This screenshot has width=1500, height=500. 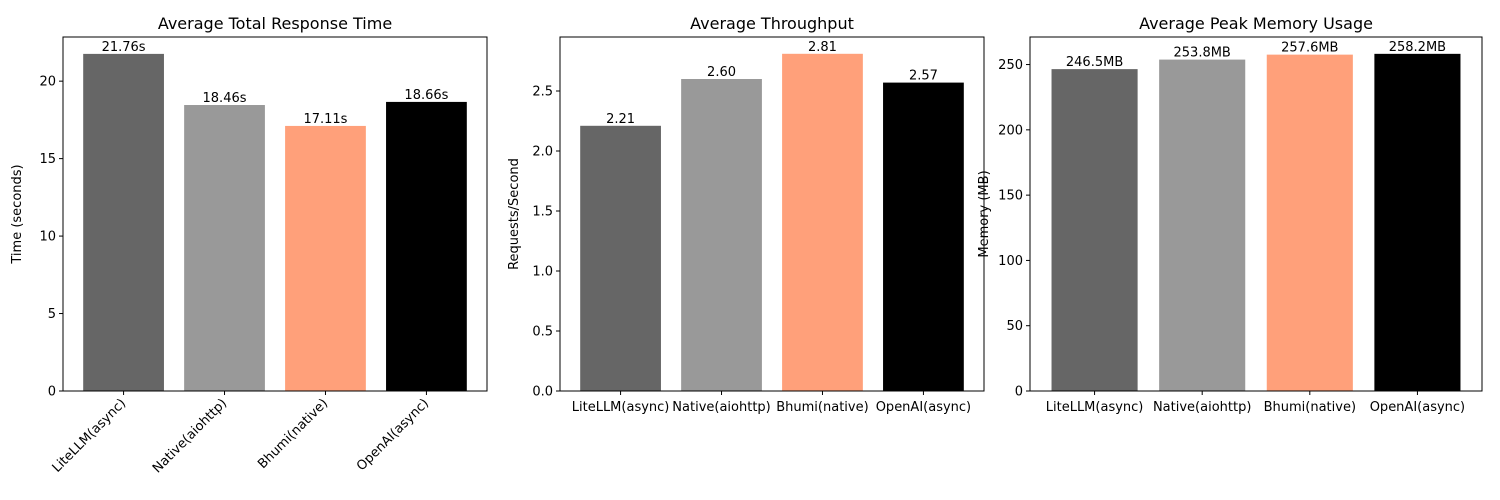 What do you see at coordinates (47, 82) in the screenshot?
I see `y-tick-label: 20` at bounding box center [47, 82].